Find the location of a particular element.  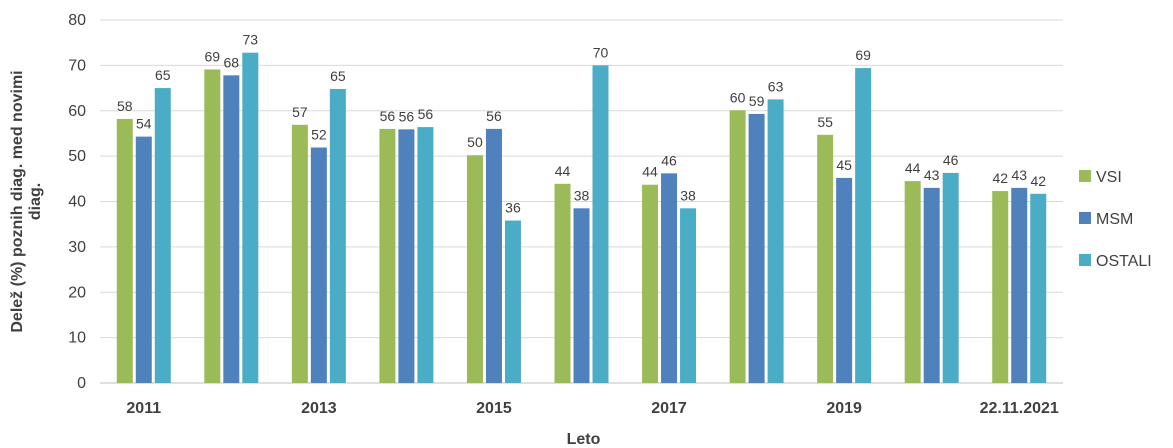

x-tick-label: 2013 is located at coordinates (319, 408).